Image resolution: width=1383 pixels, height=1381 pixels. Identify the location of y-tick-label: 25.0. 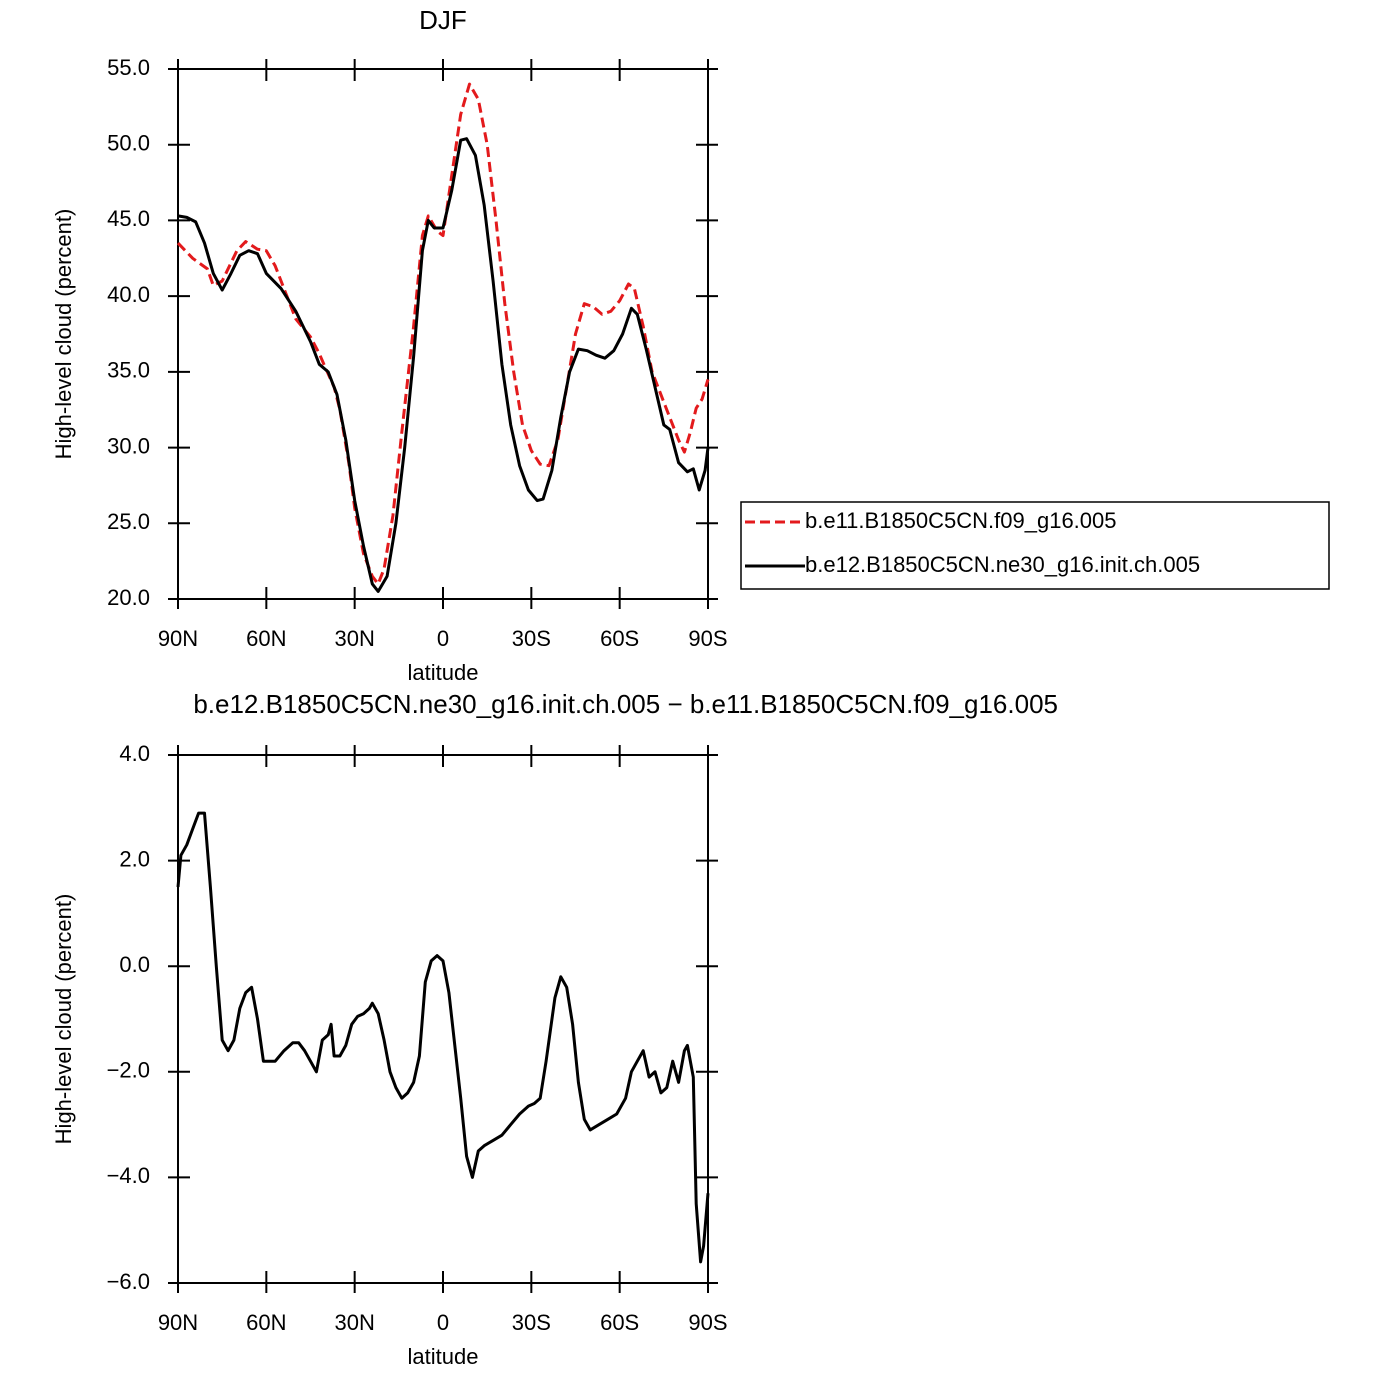
(128, 521).